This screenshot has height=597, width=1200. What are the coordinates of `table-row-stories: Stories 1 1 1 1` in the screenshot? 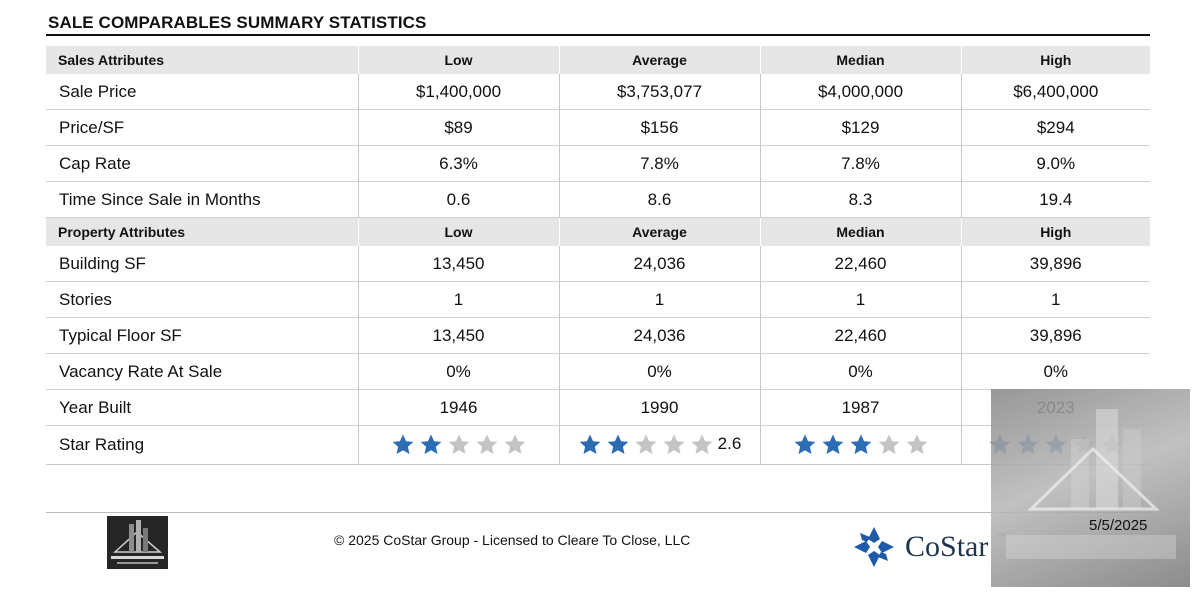 It's located at (598, 299).